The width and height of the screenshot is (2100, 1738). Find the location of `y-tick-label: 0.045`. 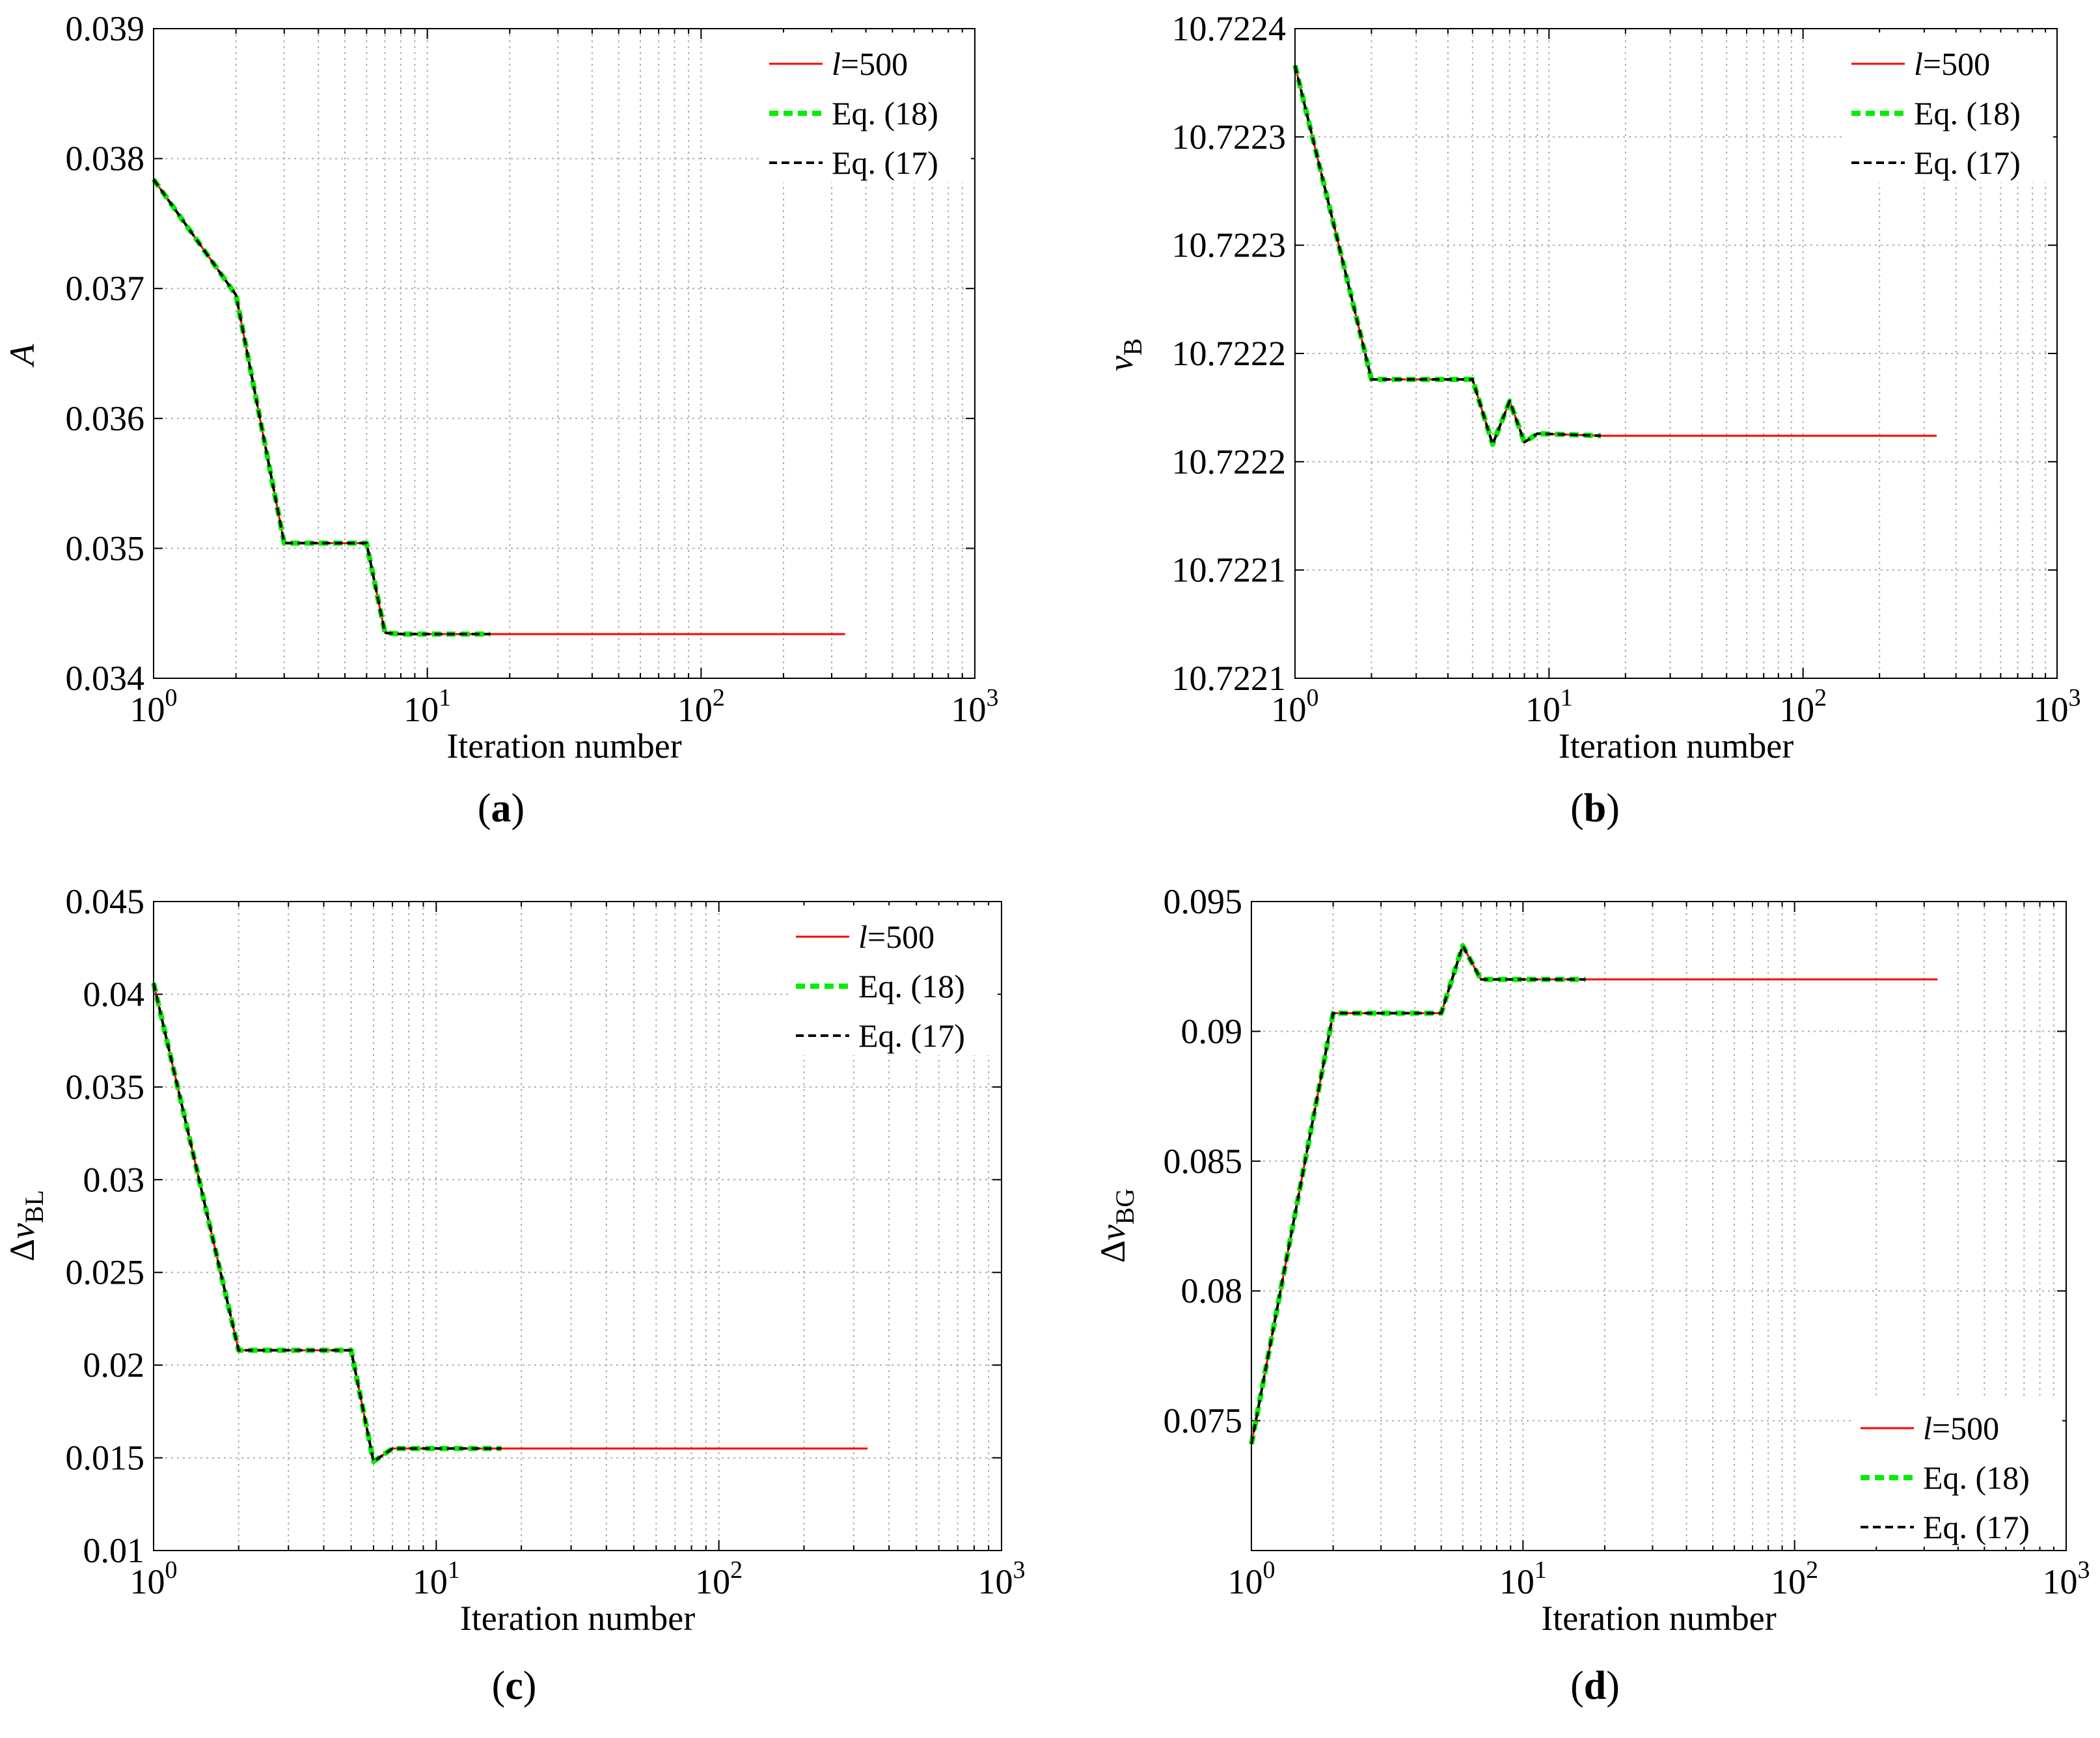

y-tick-label: 0.045 is located at coordinates (105, 901).